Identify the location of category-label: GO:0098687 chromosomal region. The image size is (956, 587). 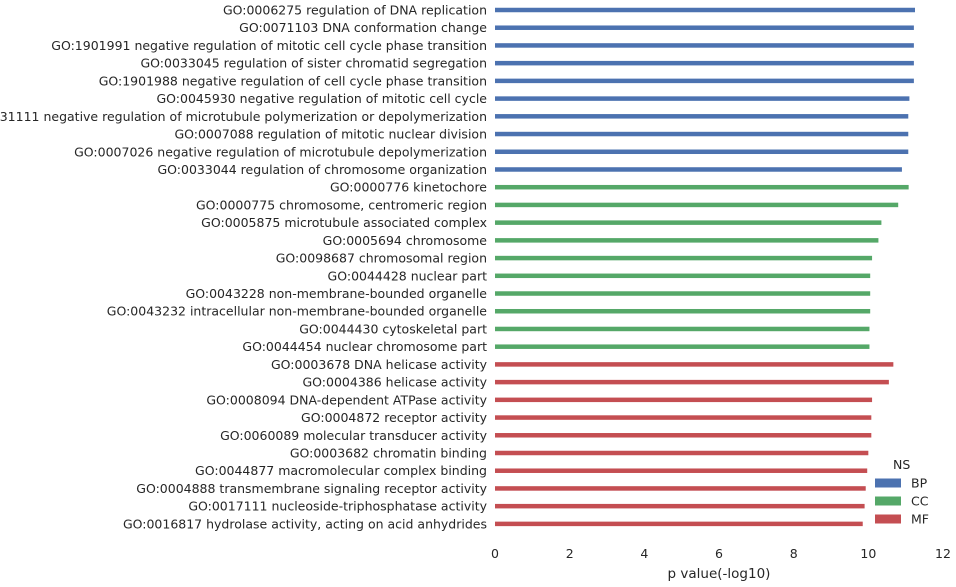
(381, 258).